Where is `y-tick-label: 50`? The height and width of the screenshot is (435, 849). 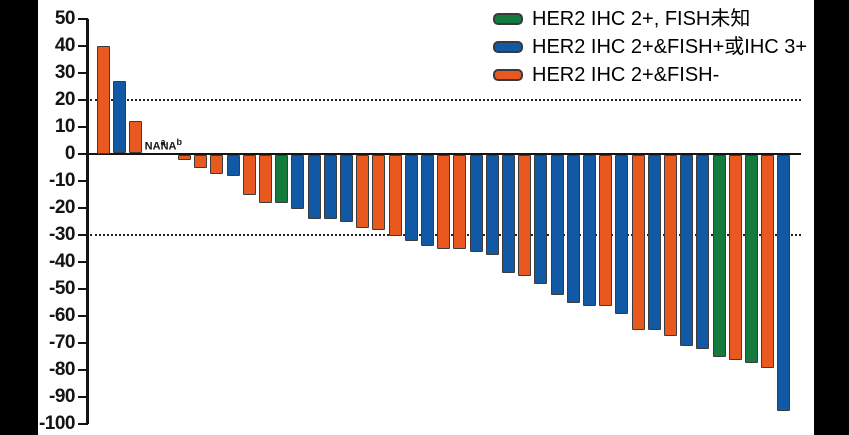
y-tick-label: 50 is located at coordinates (65, 18).